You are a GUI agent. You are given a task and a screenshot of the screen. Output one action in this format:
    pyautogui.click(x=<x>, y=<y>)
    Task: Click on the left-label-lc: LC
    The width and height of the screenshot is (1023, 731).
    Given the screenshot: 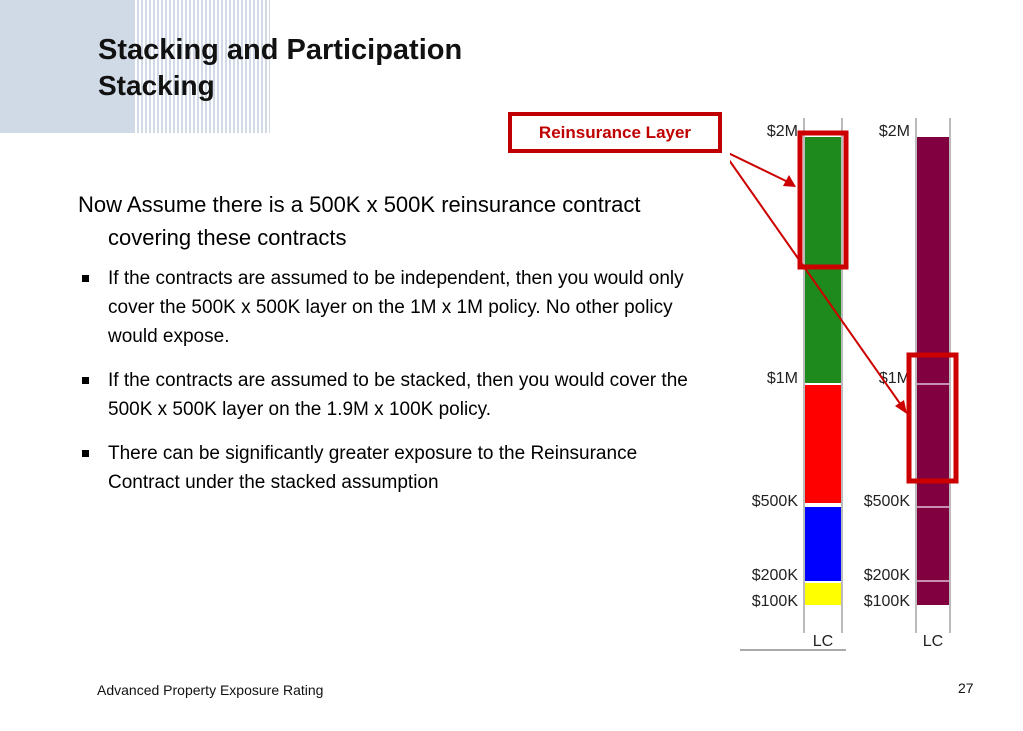 What is the action you would take?
    pyautogui.click(x=823, y=641)
    